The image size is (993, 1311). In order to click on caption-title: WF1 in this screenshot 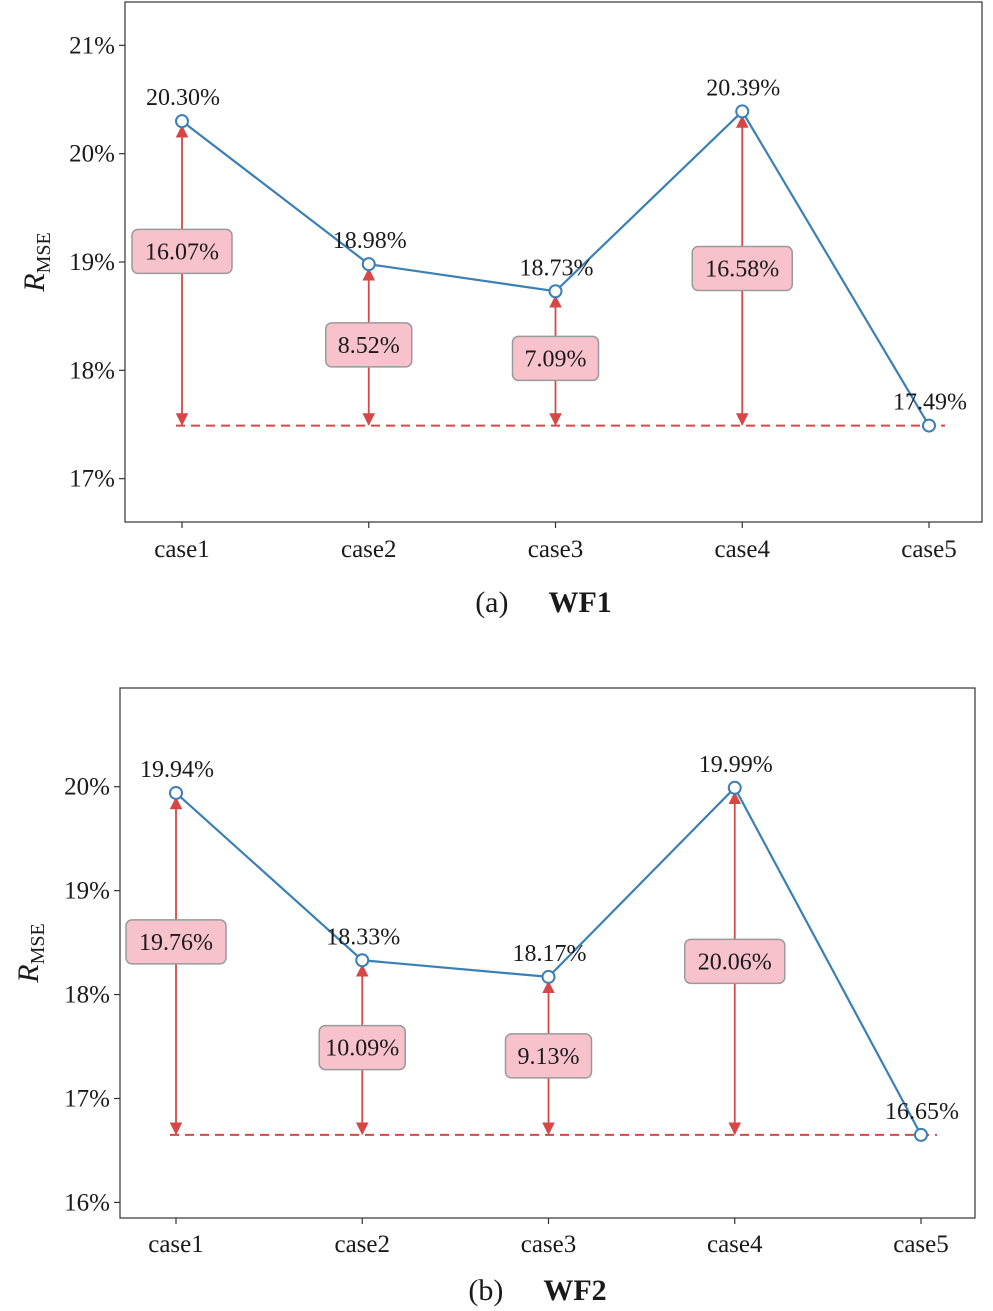, I will do `click(579, 602)`.